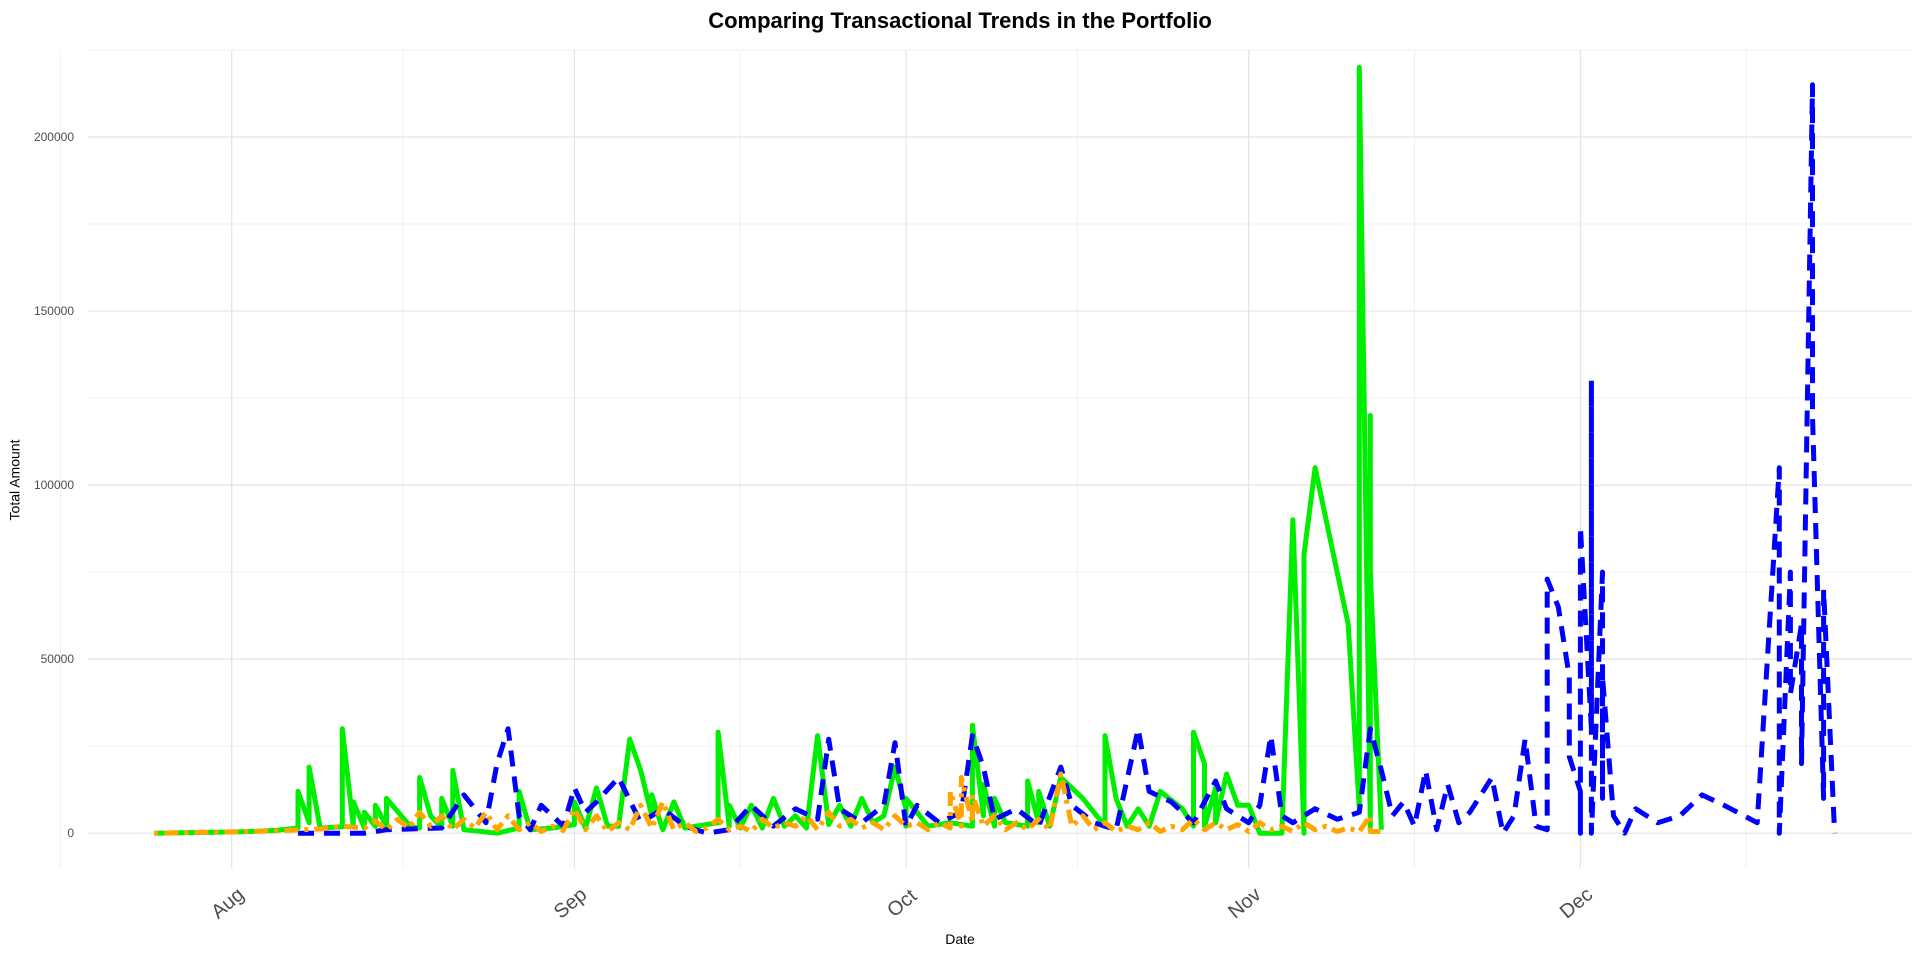  What do you see at coordinates (54, 311) in the screenshot?
I see `y-tick-label: 150000` at bounding box center [54, 311].